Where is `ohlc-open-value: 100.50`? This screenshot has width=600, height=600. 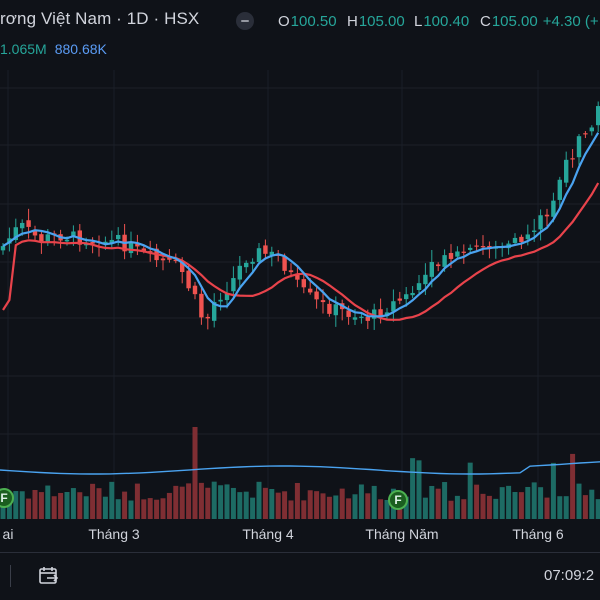 ohlc-open-value: 100.50 is located at coordinates (313, 21).